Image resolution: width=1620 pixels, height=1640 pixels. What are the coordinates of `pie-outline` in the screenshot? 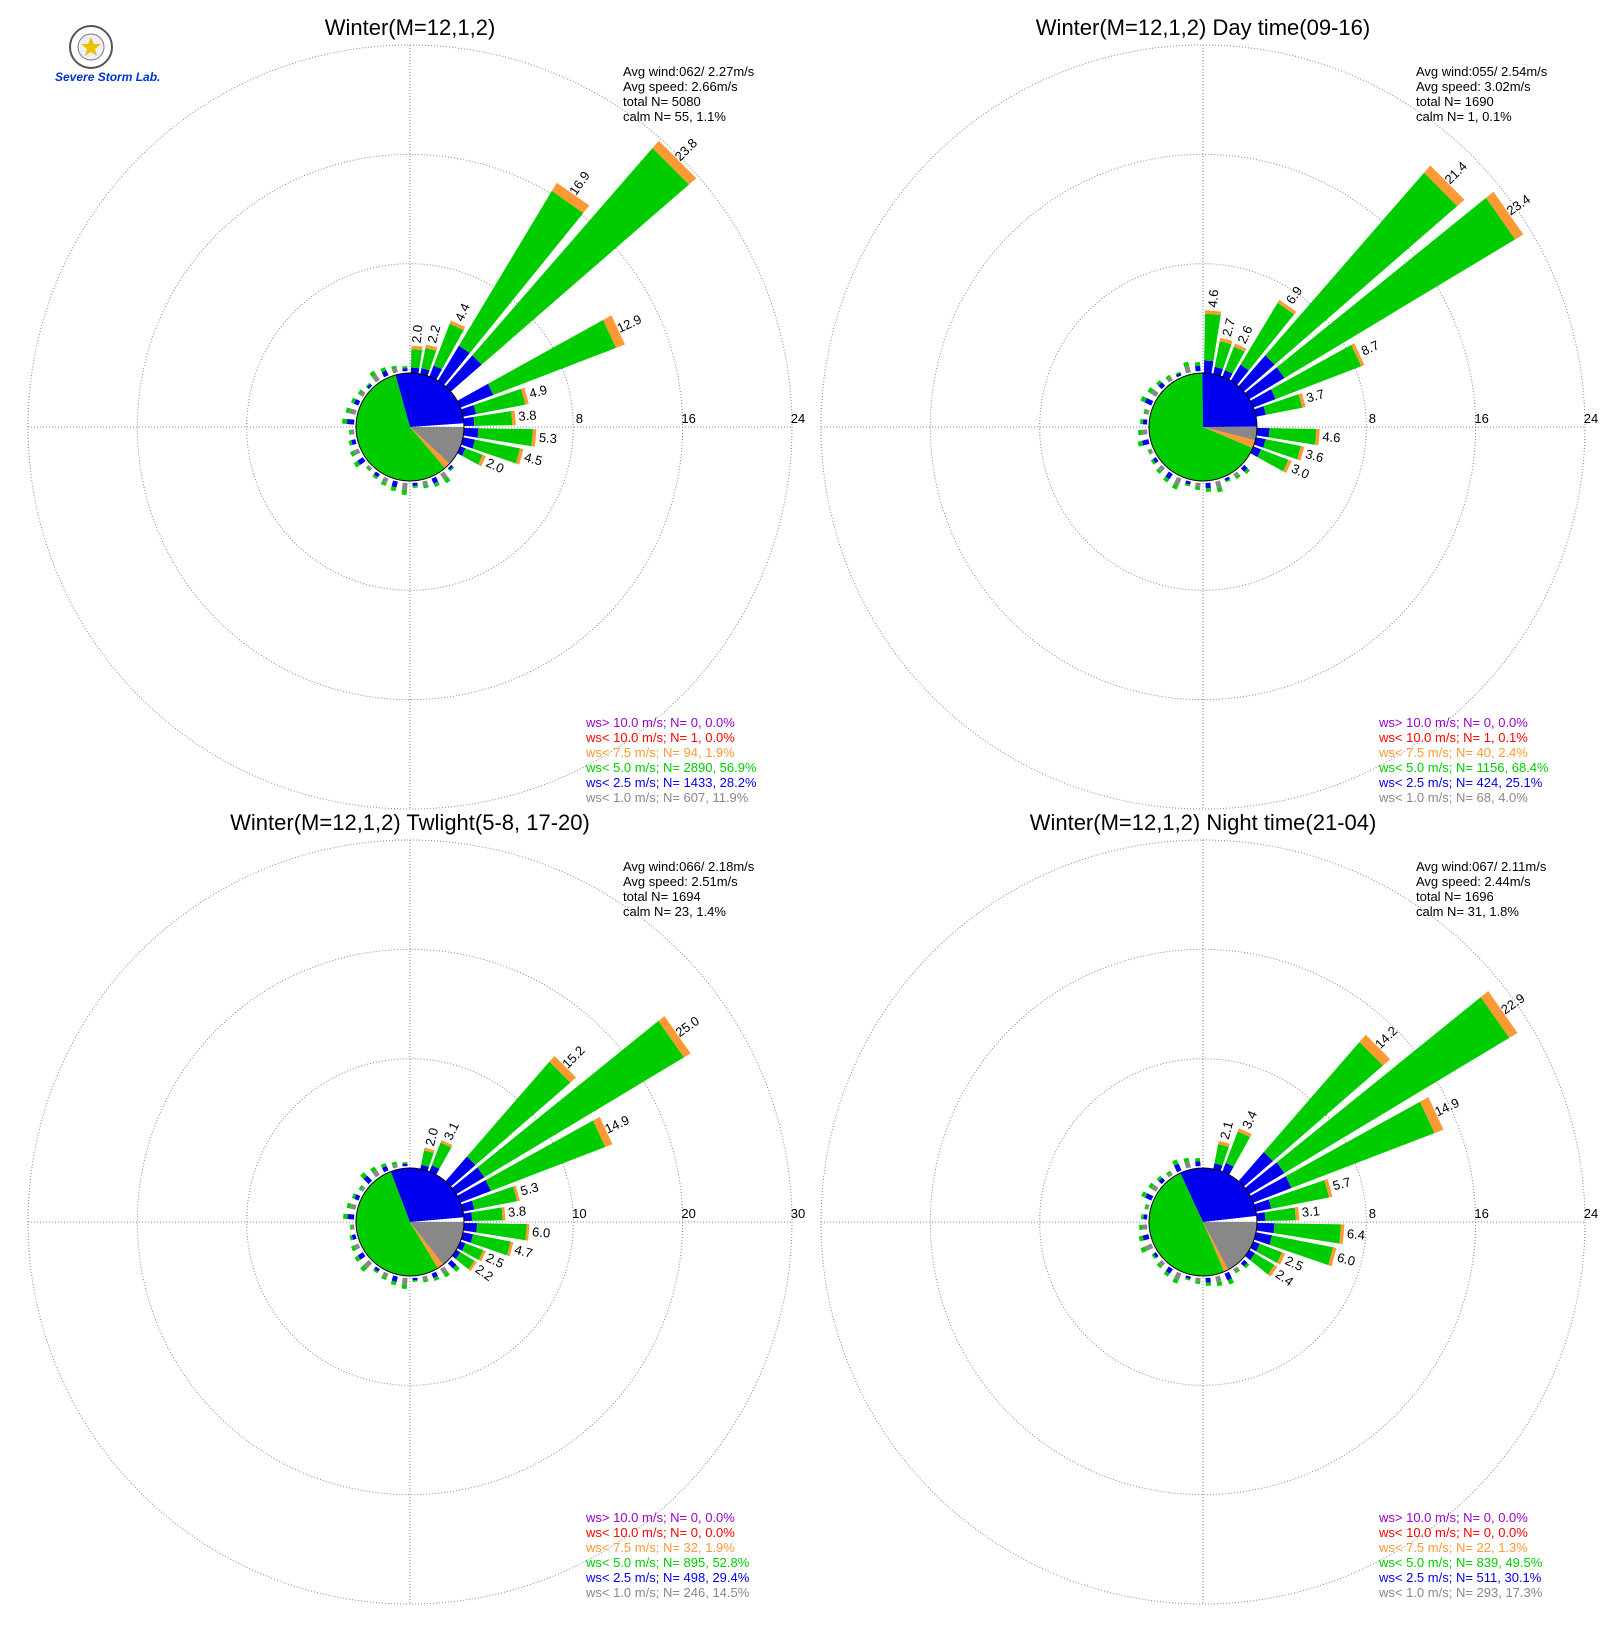 It's located at (410, 427).